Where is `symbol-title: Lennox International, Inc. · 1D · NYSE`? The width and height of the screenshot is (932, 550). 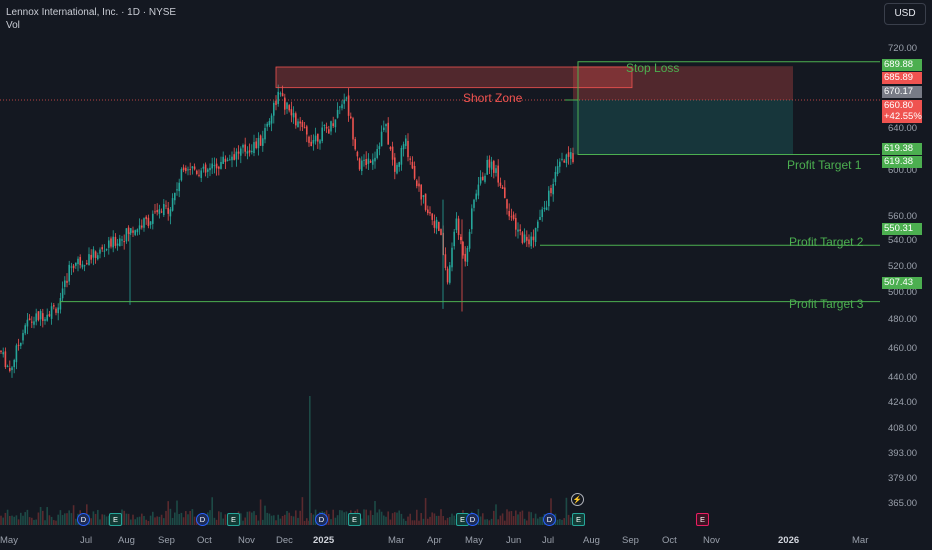
symbol-title: Lennox International, Inc. · 1D · NYSE is located at coordinates (91, 12).